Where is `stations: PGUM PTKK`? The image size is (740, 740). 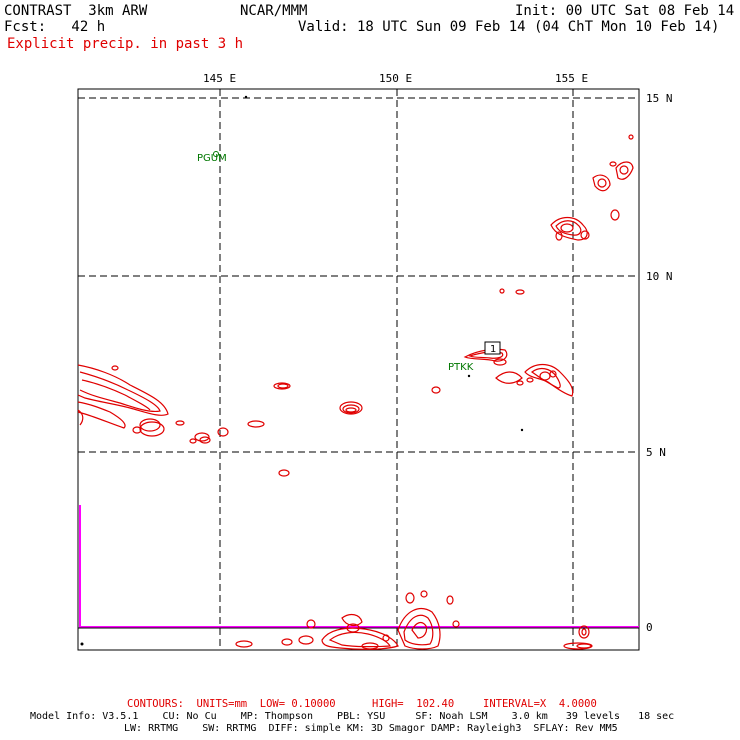 stations: PGUM PTKK is located at coordinates (335, 262).